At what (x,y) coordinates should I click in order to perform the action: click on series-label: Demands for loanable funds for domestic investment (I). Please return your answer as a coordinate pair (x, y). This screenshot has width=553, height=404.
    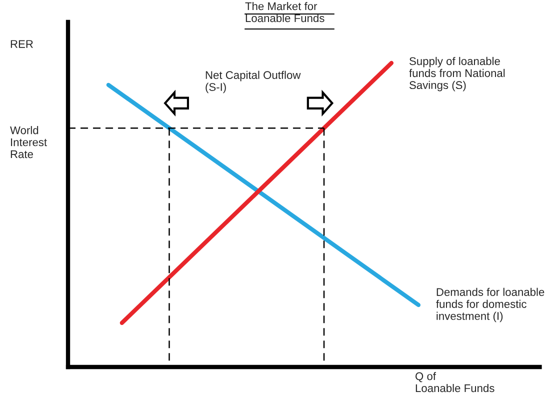
    Looking at the image, I should click on (490, 305).